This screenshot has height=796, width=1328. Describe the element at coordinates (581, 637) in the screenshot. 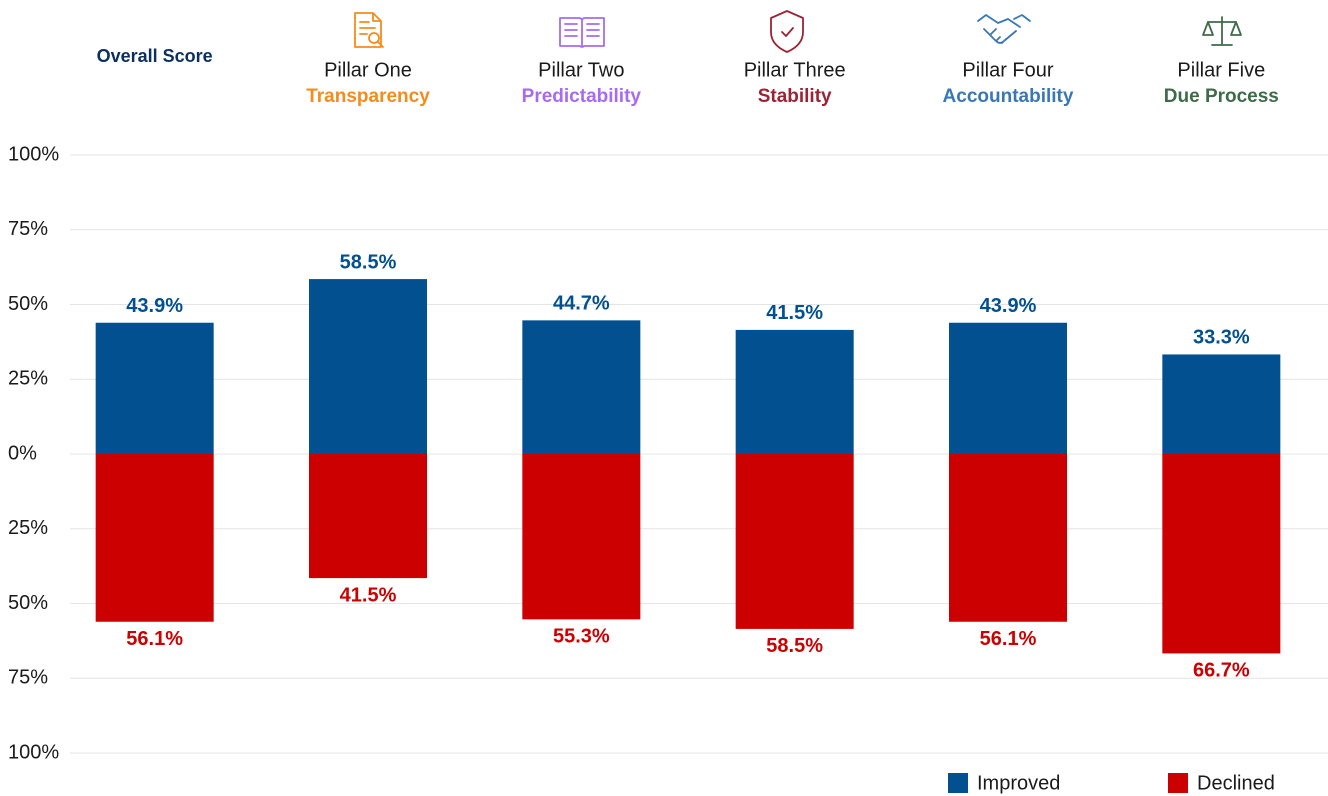

I see `value-label: 55.3%` at that location.